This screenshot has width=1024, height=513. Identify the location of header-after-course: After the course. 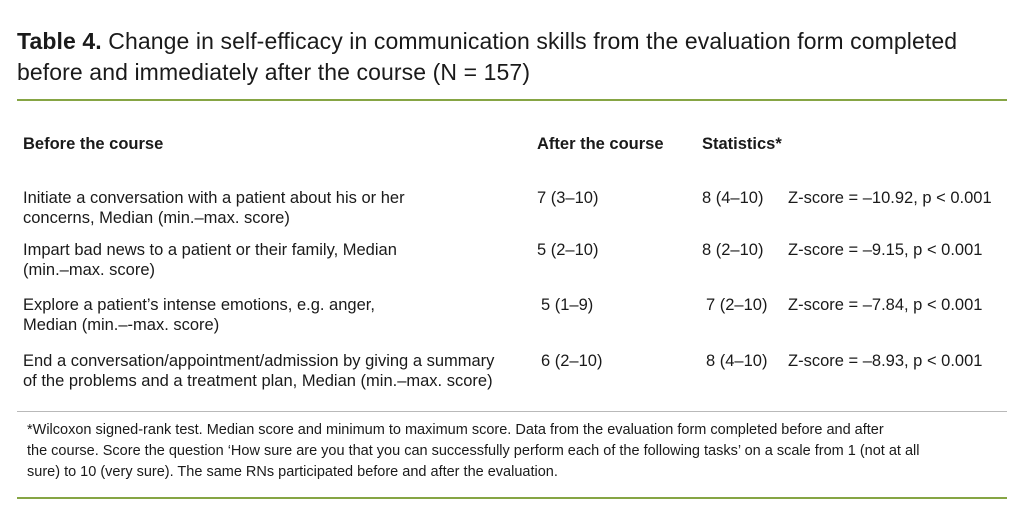
(600, 144).